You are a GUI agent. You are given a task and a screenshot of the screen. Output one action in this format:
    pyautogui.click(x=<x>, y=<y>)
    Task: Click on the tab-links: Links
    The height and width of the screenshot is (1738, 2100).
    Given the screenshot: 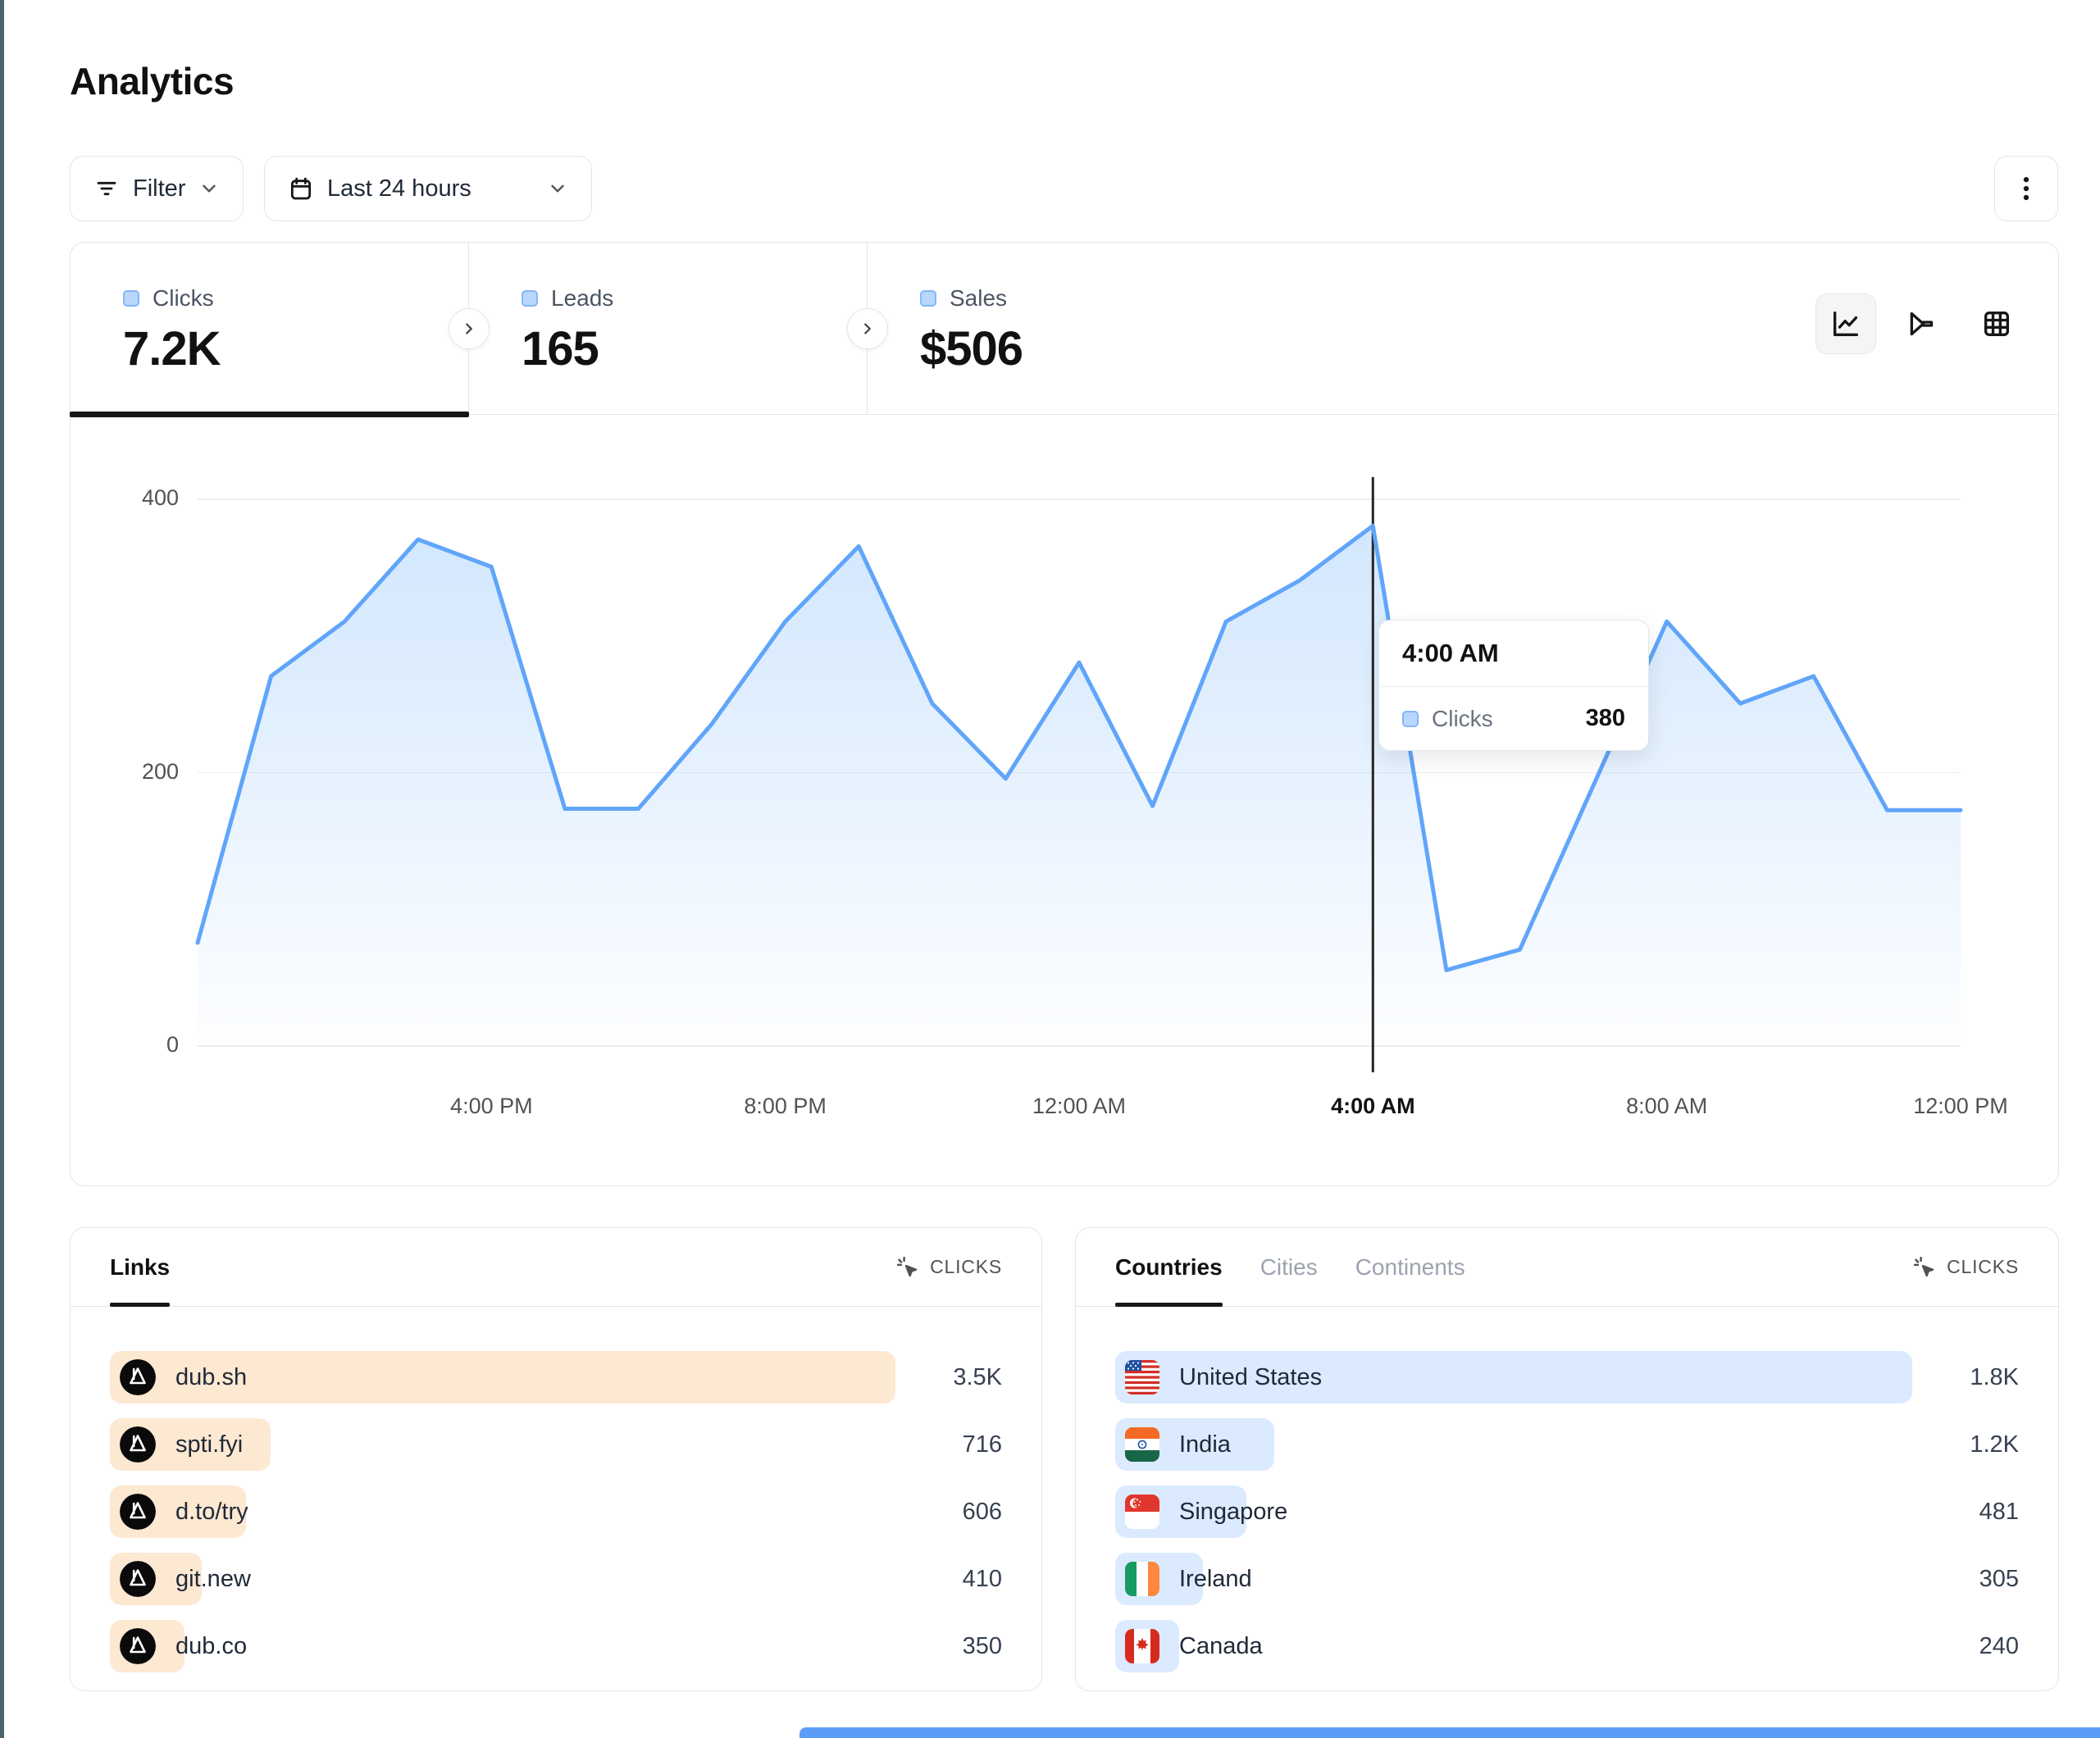 What is the action you would take?
    pyautogui.click(x=140, y=1267)
    